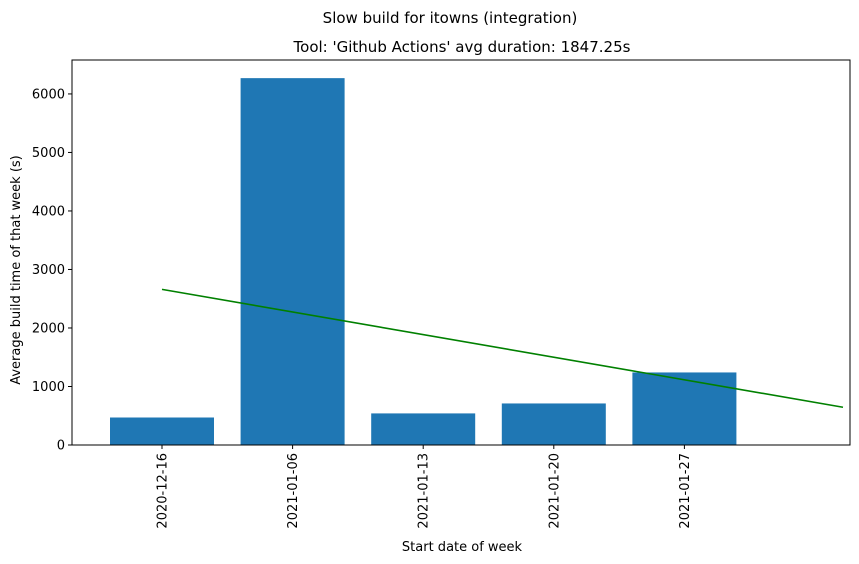 This screenshot has width=859, height=564. I want to click on x-tick-label: 2021-01-13, so click(424, 491).